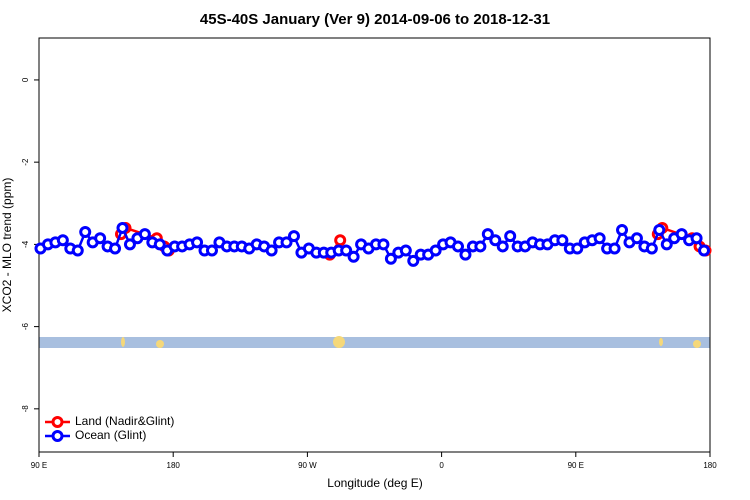 The width and height of the screenshot is (750, 500). What do you see at coordinates (124, 421) in the screenshot?
I see `legend-label: Land (Nadir&Glint)` at bounding box center [124, 421].